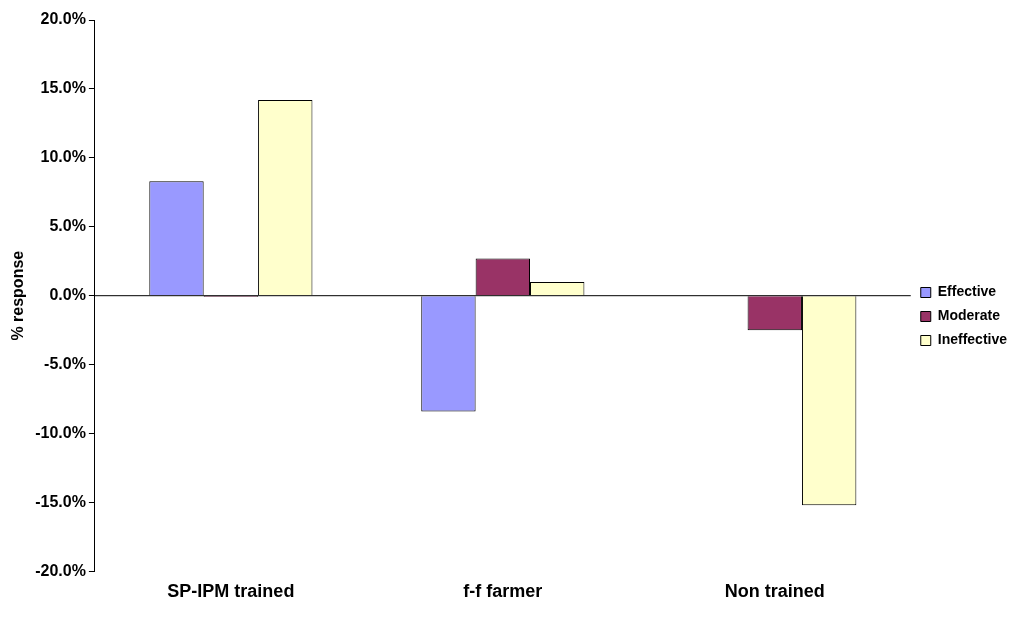 This screenshot has width=1022, height=618. What do you see at coordinates (60, 501) in the screenshot?
I see `y-tick-label: -15.0%` at bounding box center [60, 501].